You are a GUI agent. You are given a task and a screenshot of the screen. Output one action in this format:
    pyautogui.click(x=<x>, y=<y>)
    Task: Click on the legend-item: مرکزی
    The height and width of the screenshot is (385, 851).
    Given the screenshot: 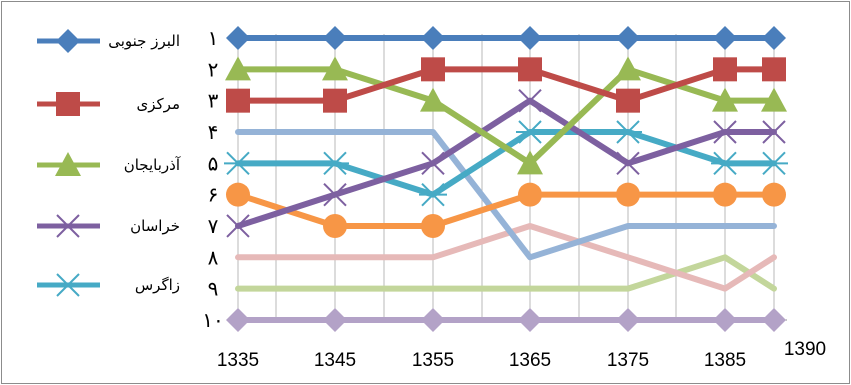 What is the action you would take?
    pyautogui.click(x=108, y=104)
    